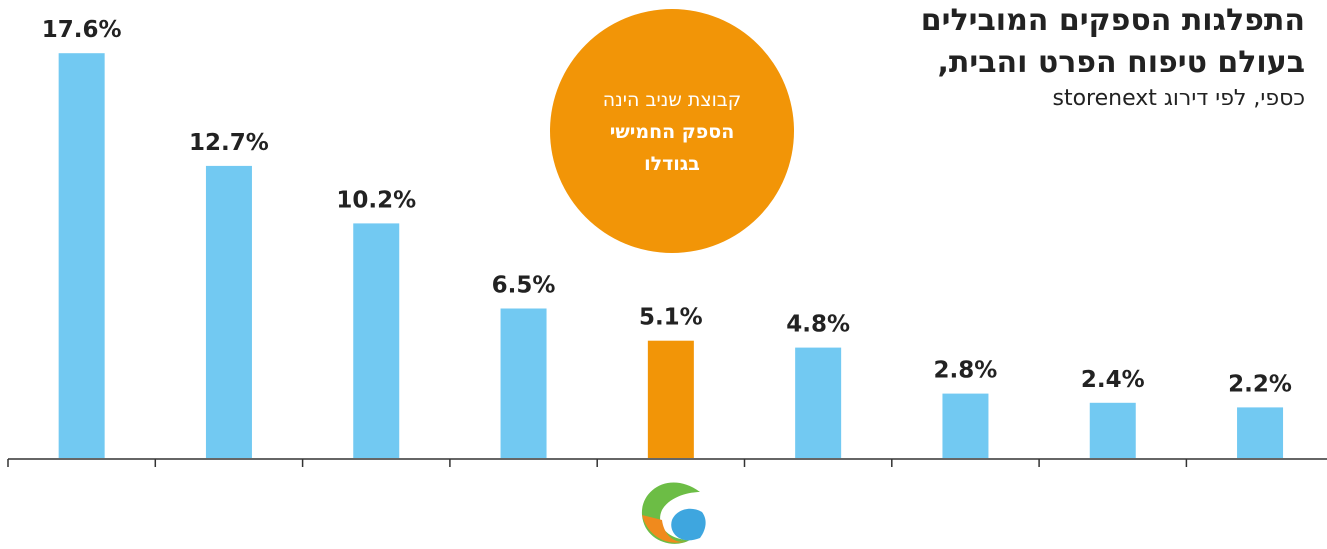 The height and width of the screenshot is (549, 1327). I want to click on annotation-line: בגודלו, so click(672, 164).